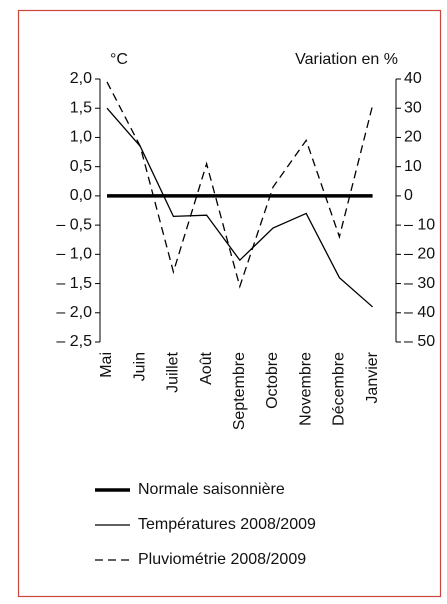 The image size is (447, 604). I want to click on y-tick-label: 1,5, so click(81, 107).